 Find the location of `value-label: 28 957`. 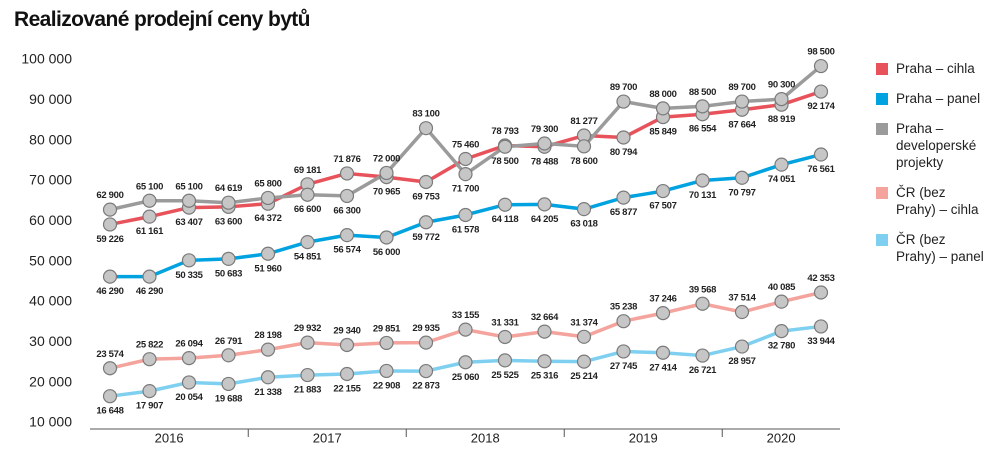

value-label: 28 957 is located at coordinates (741, 361).